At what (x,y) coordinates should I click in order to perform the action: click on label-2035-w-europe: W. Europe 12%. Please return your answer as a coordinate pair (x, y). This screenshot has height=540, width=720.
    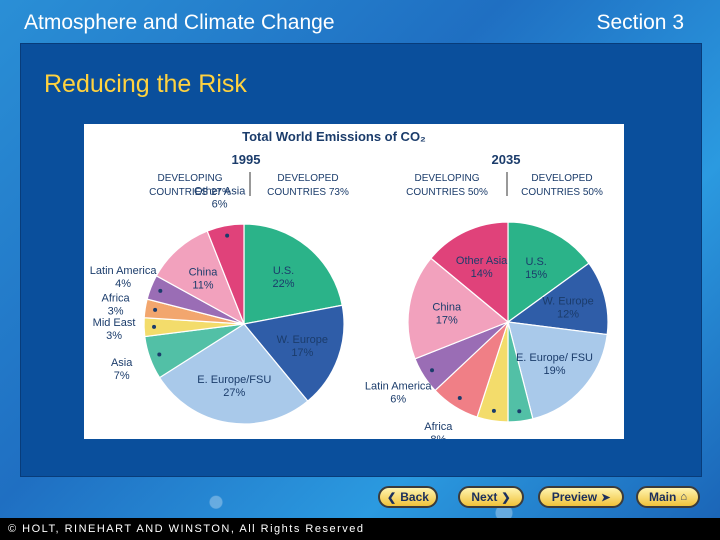
    Looking at the image, I should click on (567, 308).